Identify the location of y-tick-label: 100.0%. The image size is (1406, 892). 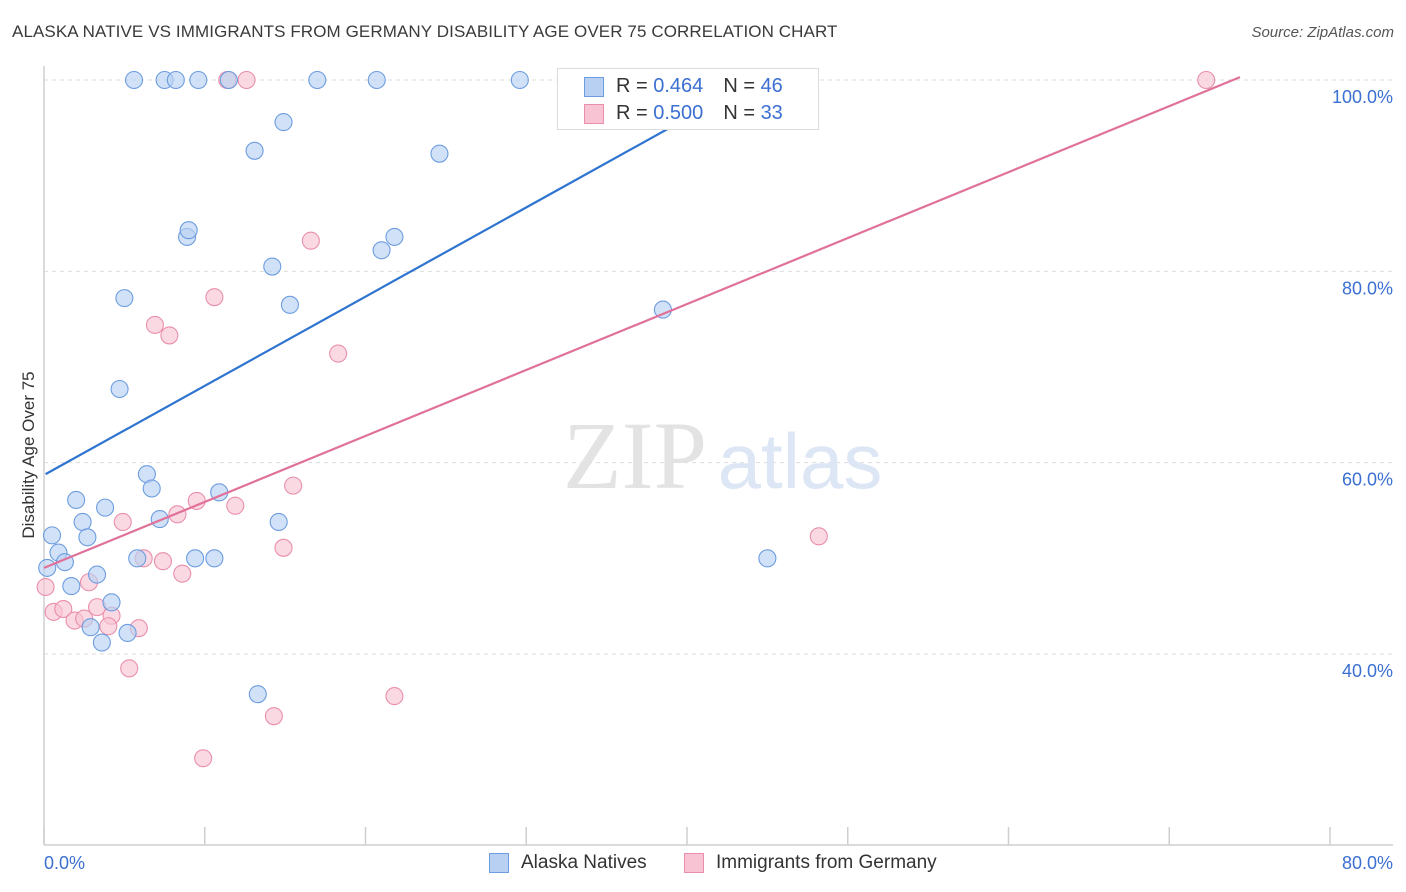
(1362, 97).